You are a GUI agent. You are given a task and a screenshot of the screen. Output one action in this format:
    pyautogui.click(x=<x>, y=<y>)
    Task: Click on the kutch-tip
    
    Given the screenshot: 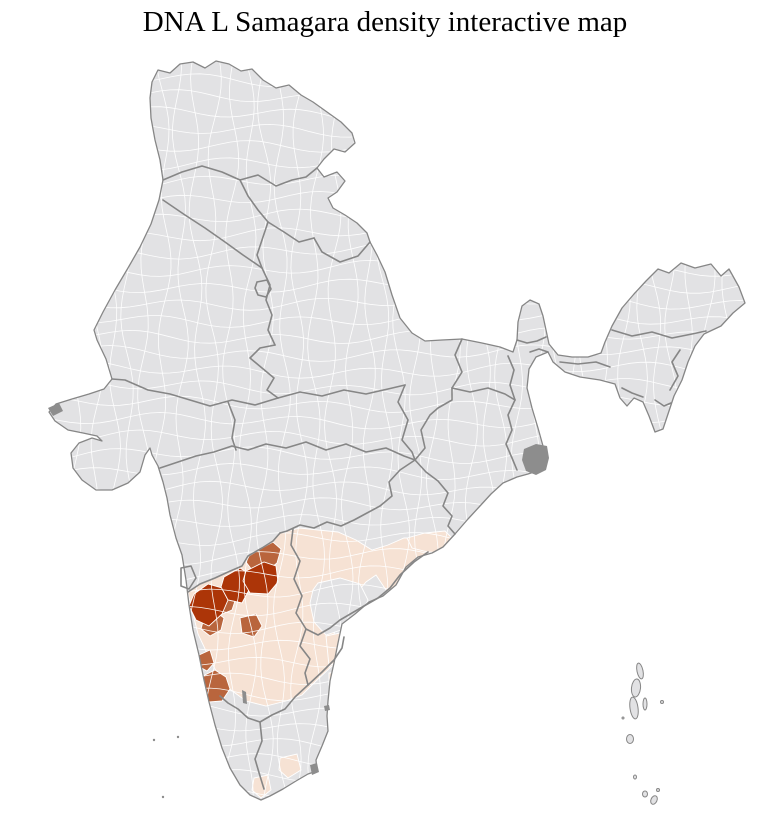 What is the action you would take?
    pyautogui.click(x=55, y=409)
    